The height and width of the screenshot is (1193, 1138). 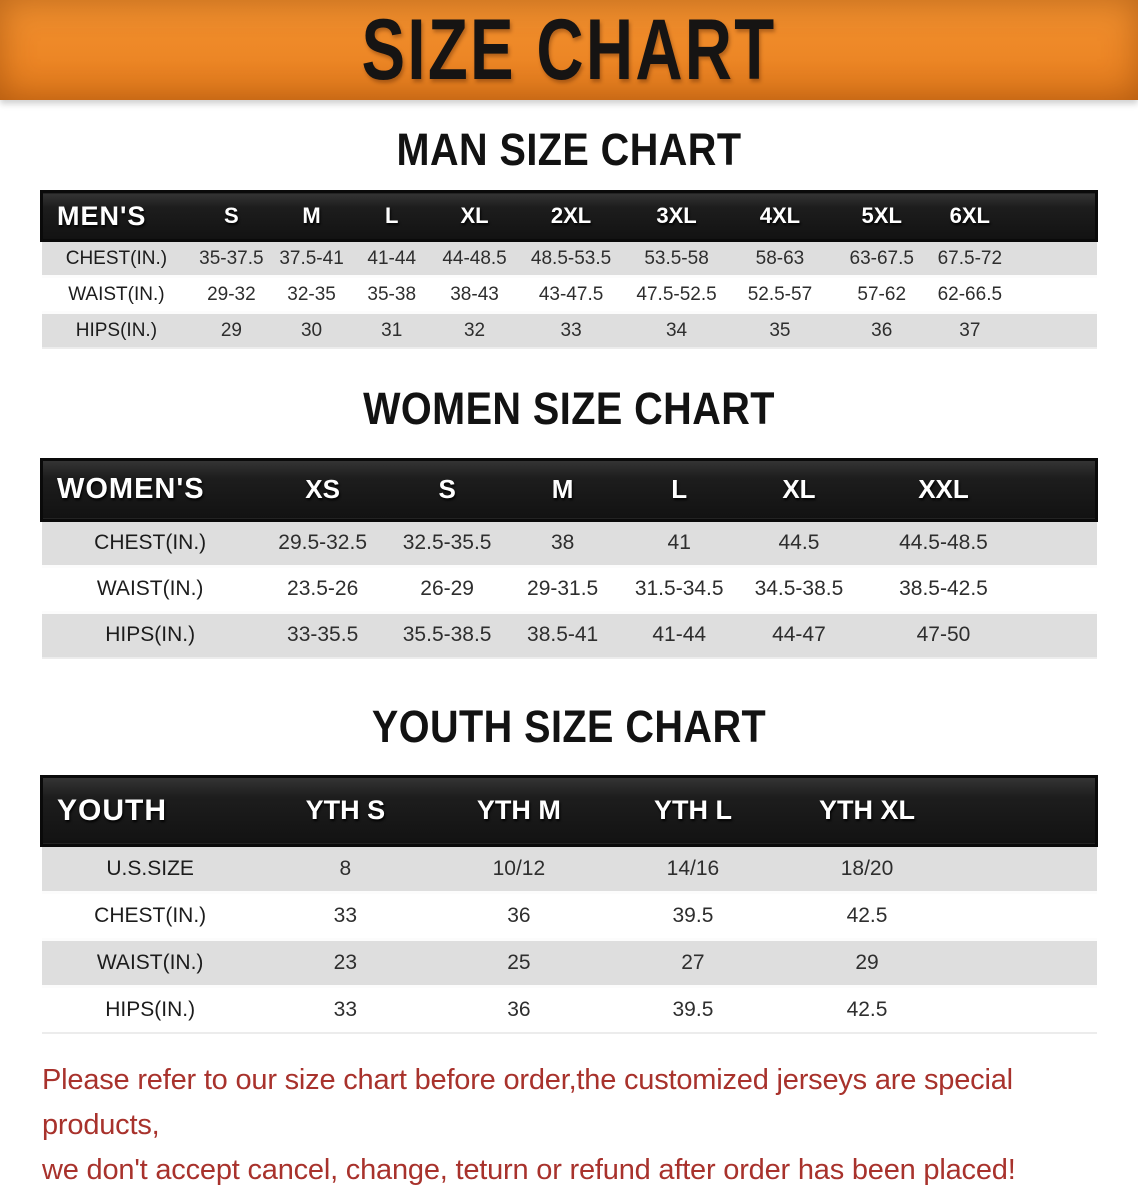 I want to click on table-row: U.S.SIZE 8 10/12 14/16 18/20, so click(x=569, y=868).